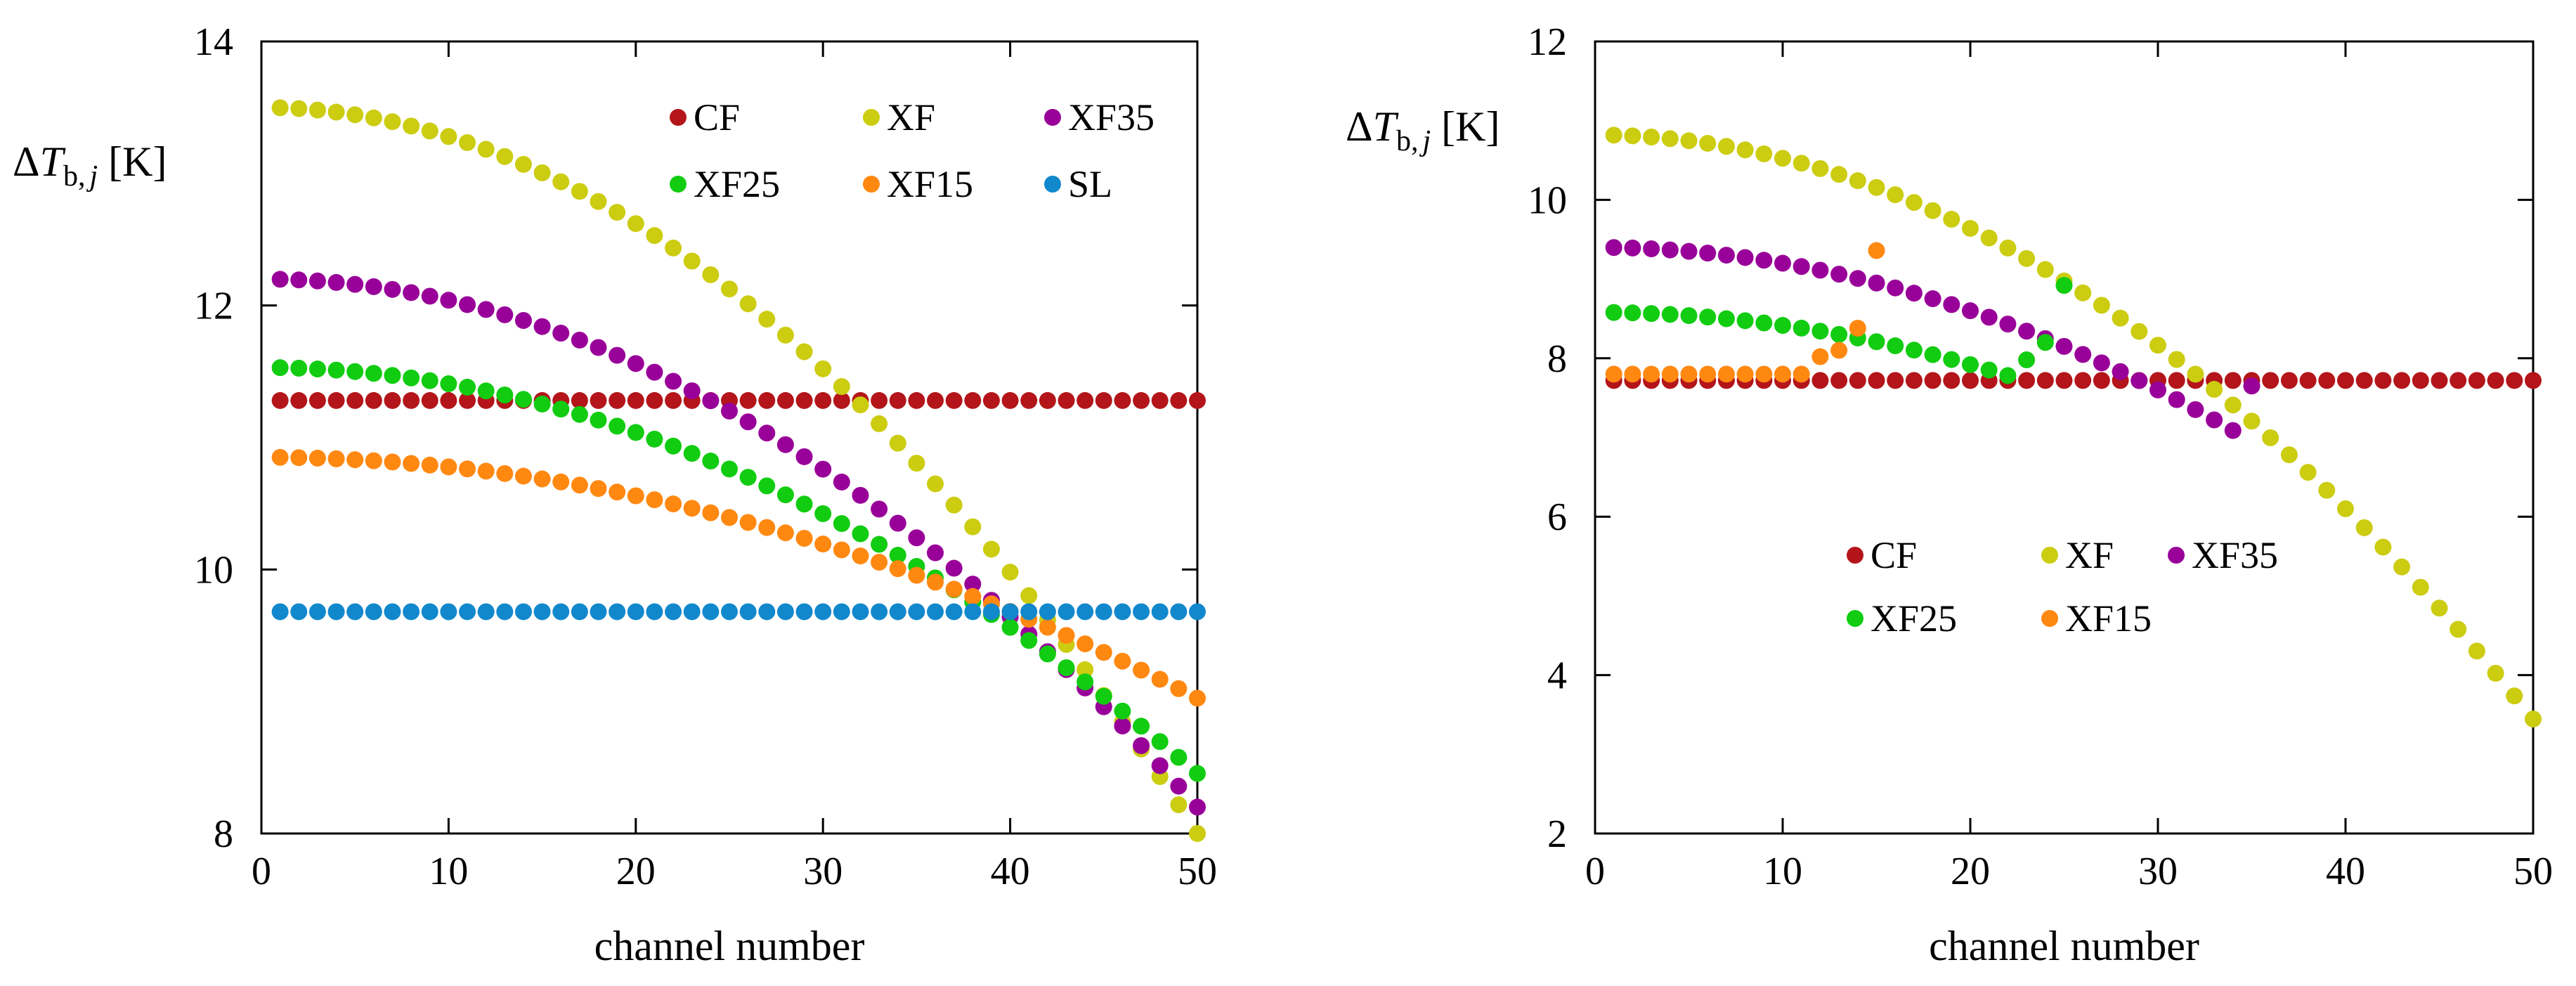  I want to click on x-tick-label: 20, so click(1970, 871).